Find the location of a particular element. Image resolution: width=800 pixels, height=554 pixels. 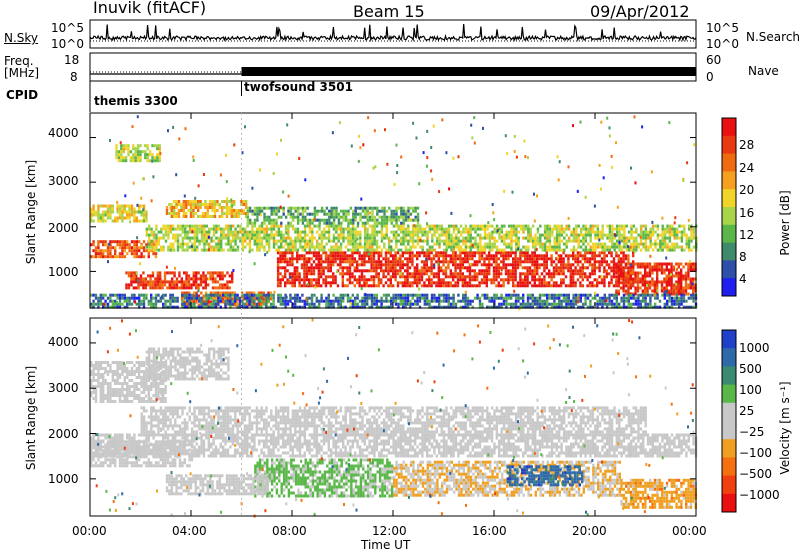

y-tick-bottom-4000: 4000 is located at coordinates (63, 342).